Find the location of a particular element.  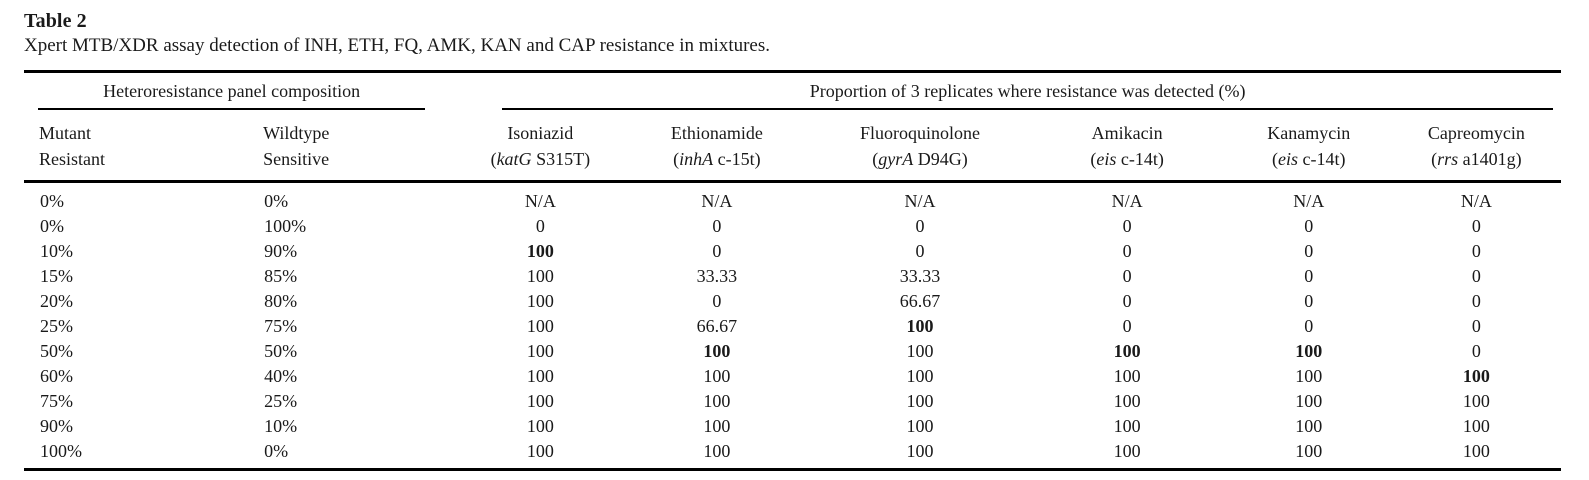

column-header-isoniazid: Isoniazid (katG S315T) is located at coordinates (540, 146).